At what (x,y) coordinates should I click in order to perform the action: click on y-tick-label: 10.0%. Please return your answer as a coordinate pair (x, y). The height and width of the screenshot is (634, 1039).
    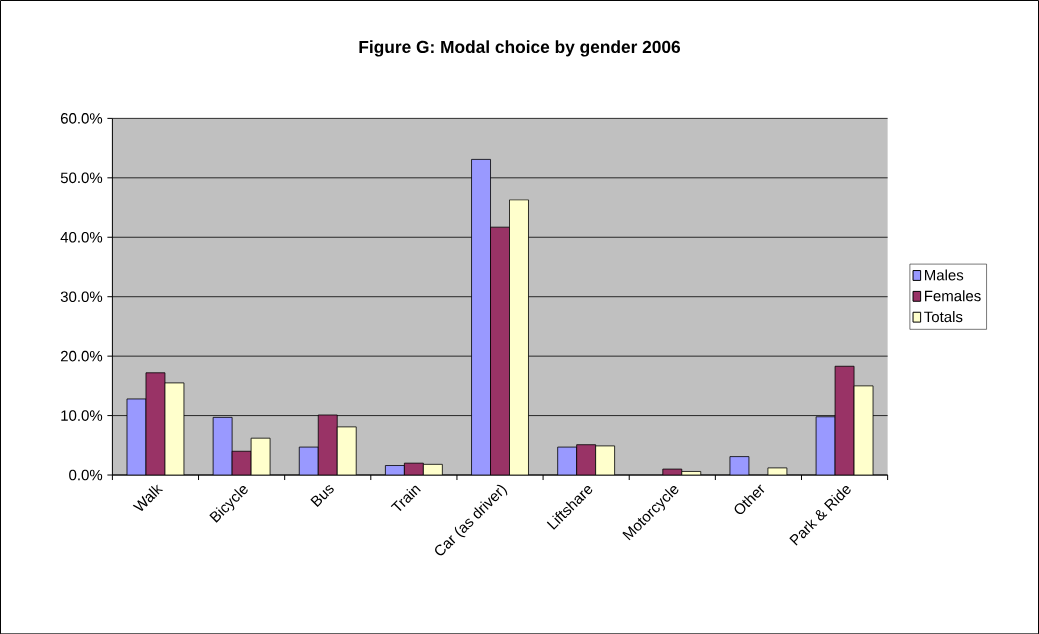
    Looking at the image, I should click on (82, 415).